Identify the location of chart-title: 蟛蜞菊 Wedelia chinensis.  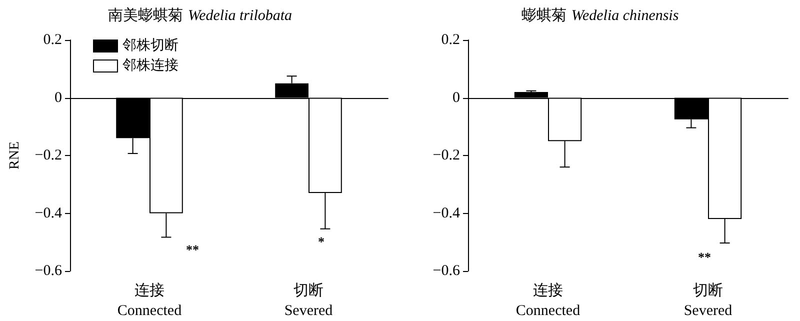
(600, 15).